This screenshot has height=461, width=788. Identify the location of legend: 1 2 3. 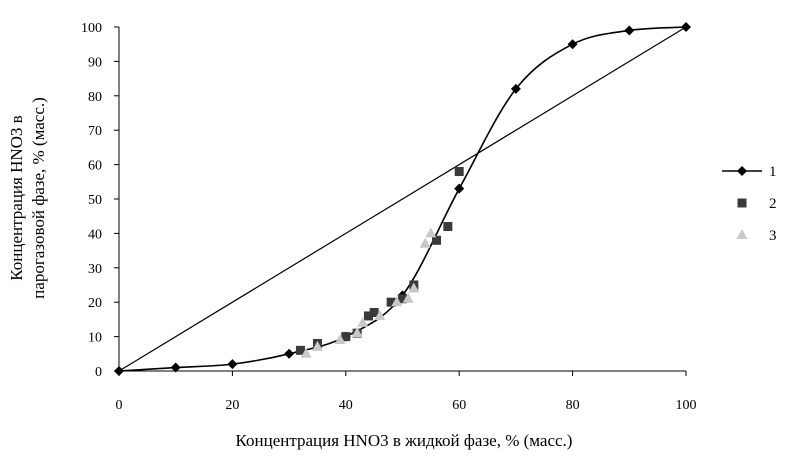
(749, 204).